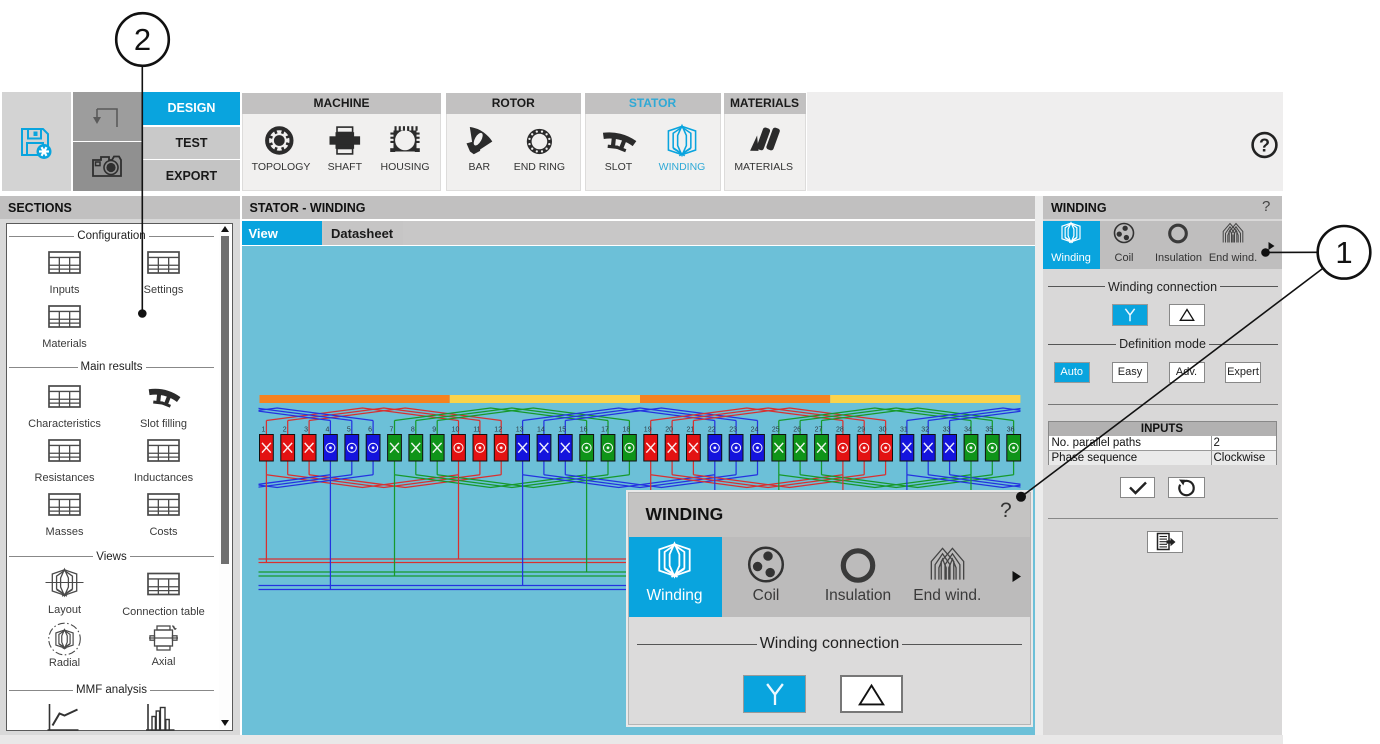 The height and width of the screenshot is (744, 1380). I want to click on svg-text: 7, so click(391, 429).